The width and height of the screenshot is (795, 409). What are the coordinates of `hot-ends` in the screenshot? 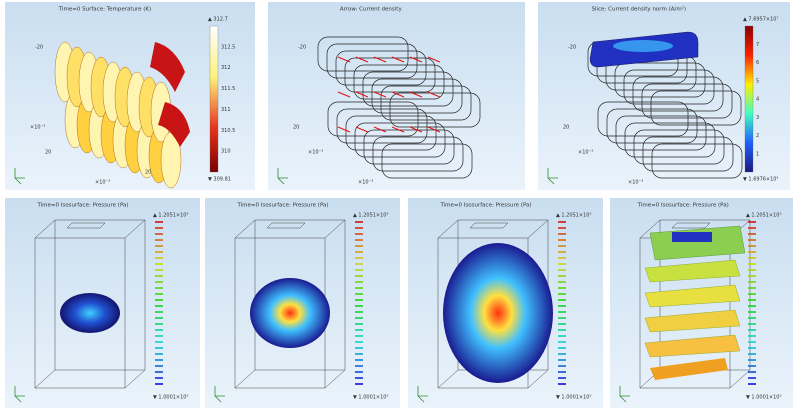 It's located at (170, 94).